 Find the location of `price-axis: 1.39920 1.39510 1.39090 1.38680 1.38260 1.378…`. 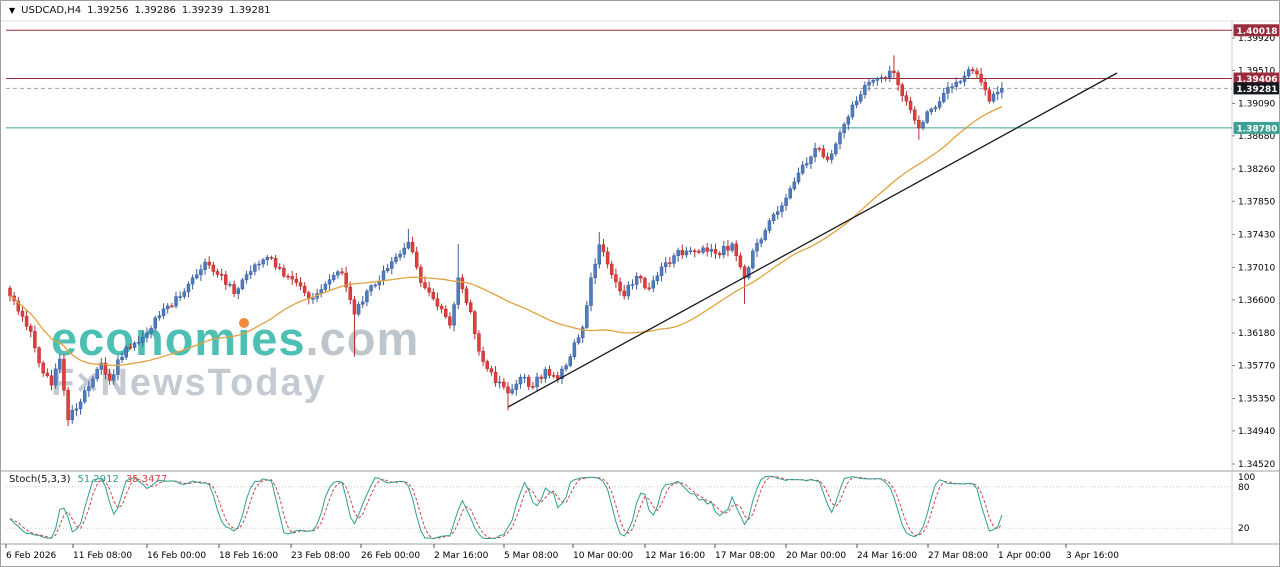

price-axis: 1.39920 1.39510 1.39090 1.38680 1.38260 1.378… is located at coordinates (1256, 247).